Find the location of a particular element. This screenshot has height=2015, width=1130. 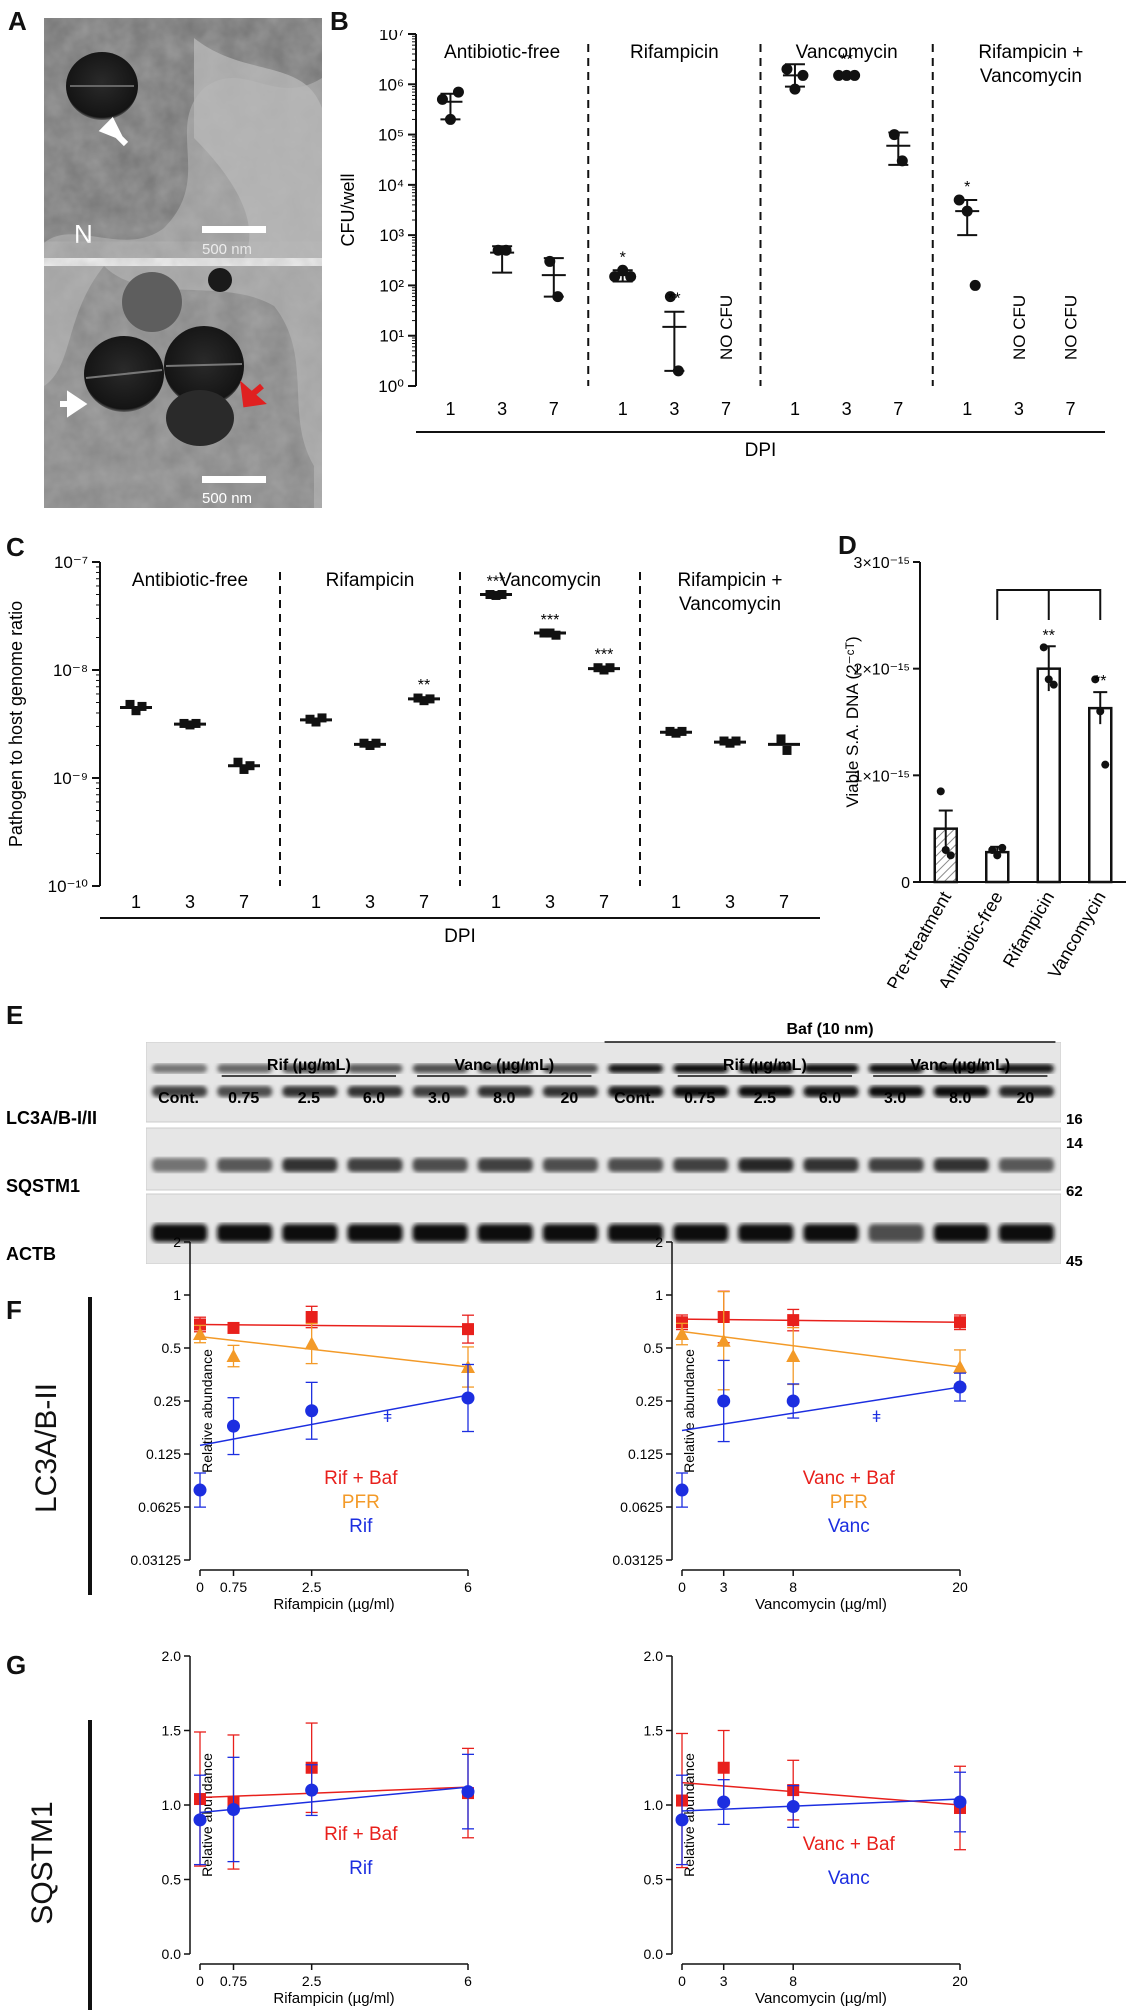

legend-entry: Vanc is located at coordinates (849, 1526).